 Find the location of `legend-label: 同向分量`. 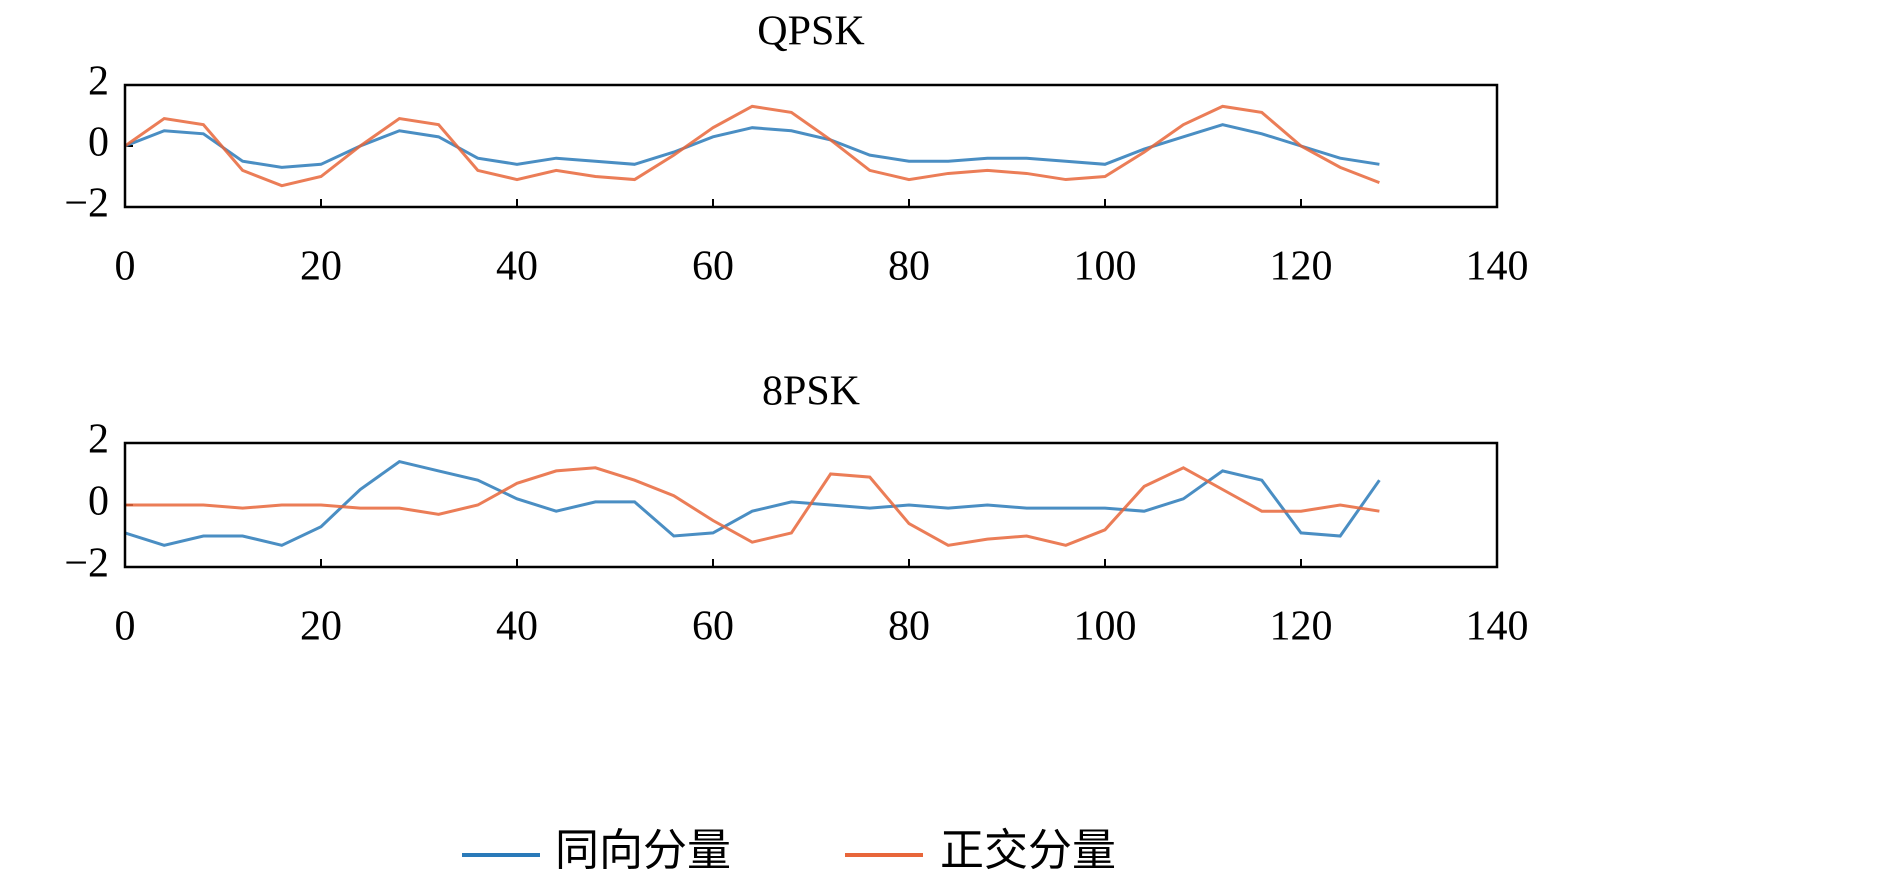

legend-label: 同向分量 is located at coordinates (643, 850).